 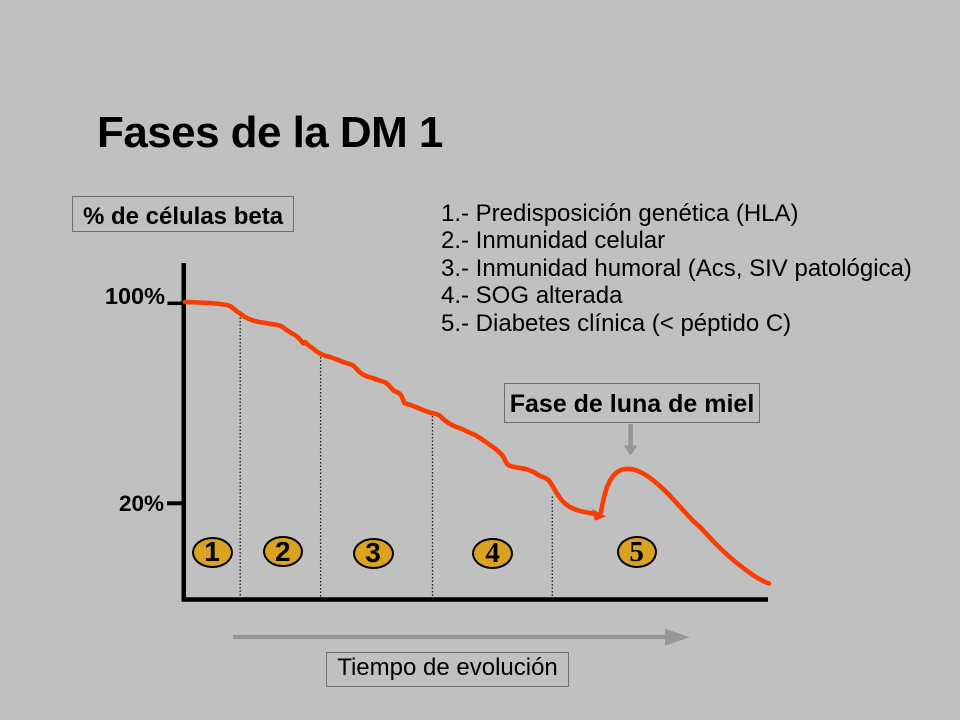 What do you see at coordinates (391, 408) in the screenshot?
I see `beta-cell-curve-main` at bounding box center [391, 408].